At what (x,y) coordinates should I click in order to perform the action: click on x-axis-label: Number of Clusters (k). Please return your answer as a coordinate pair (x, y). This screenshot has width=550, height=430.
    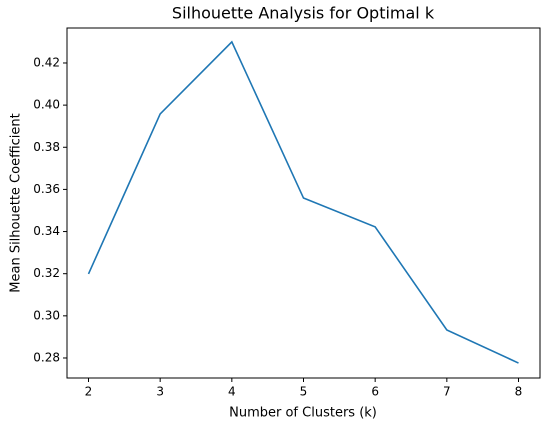
    Looking at the image, I should click on (303, 413).